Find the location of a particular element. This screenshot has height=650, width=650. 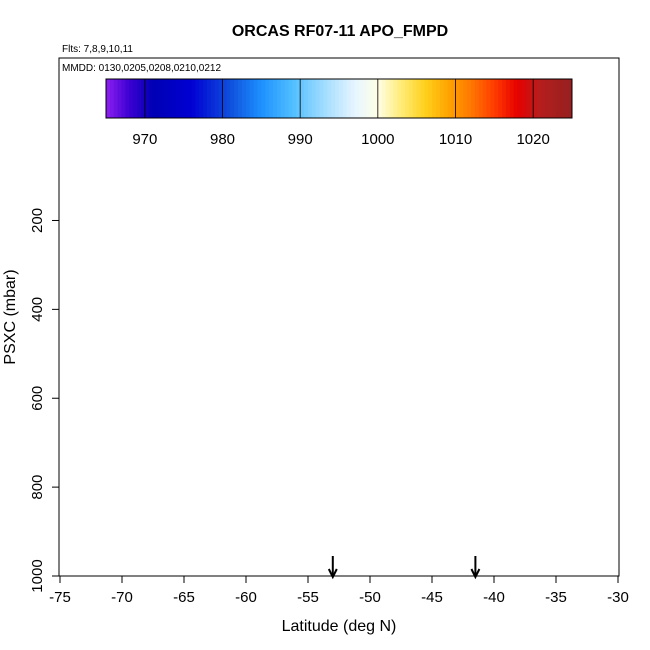

x-tick-label: -40 is located at coordinates (494, 597).